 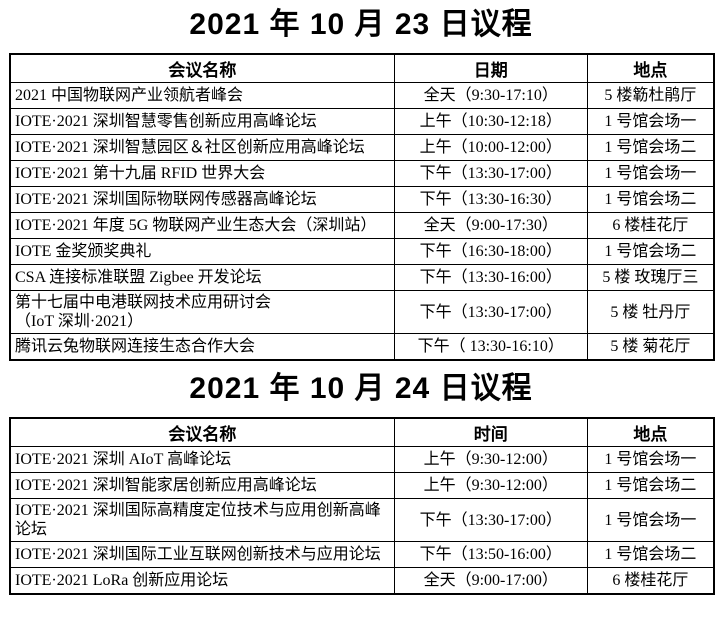 I want to click on event-name-cell: 第十七届中电港联网技术应用研讨会 （IoT 深圳·2021）, so click(x=202, y=312).